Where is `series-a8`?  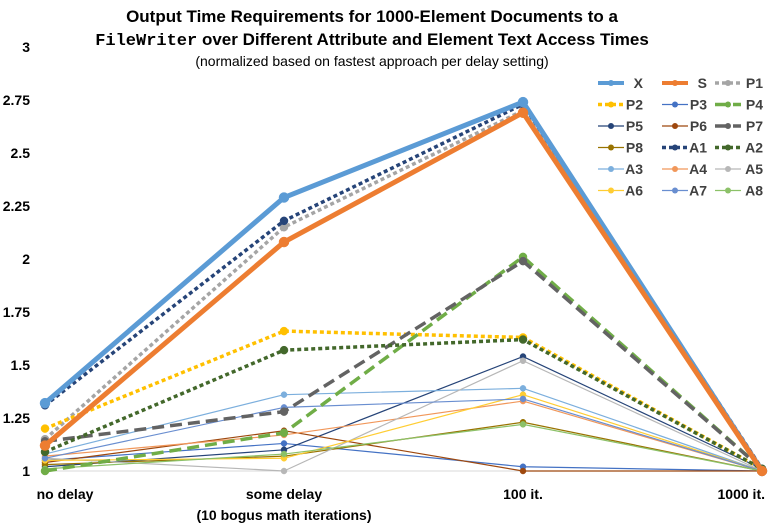
series-a8 is located at coordinates (403, 448).